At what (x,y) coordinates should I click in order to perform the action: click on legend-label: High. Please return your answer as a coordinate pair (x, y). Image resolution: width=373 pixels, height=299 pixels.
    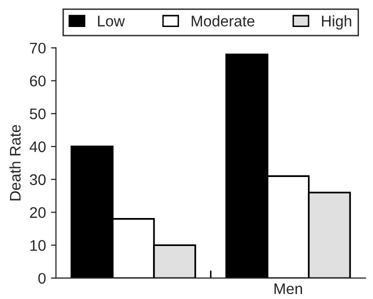
    Looking at the image, I should click on (337, 22).